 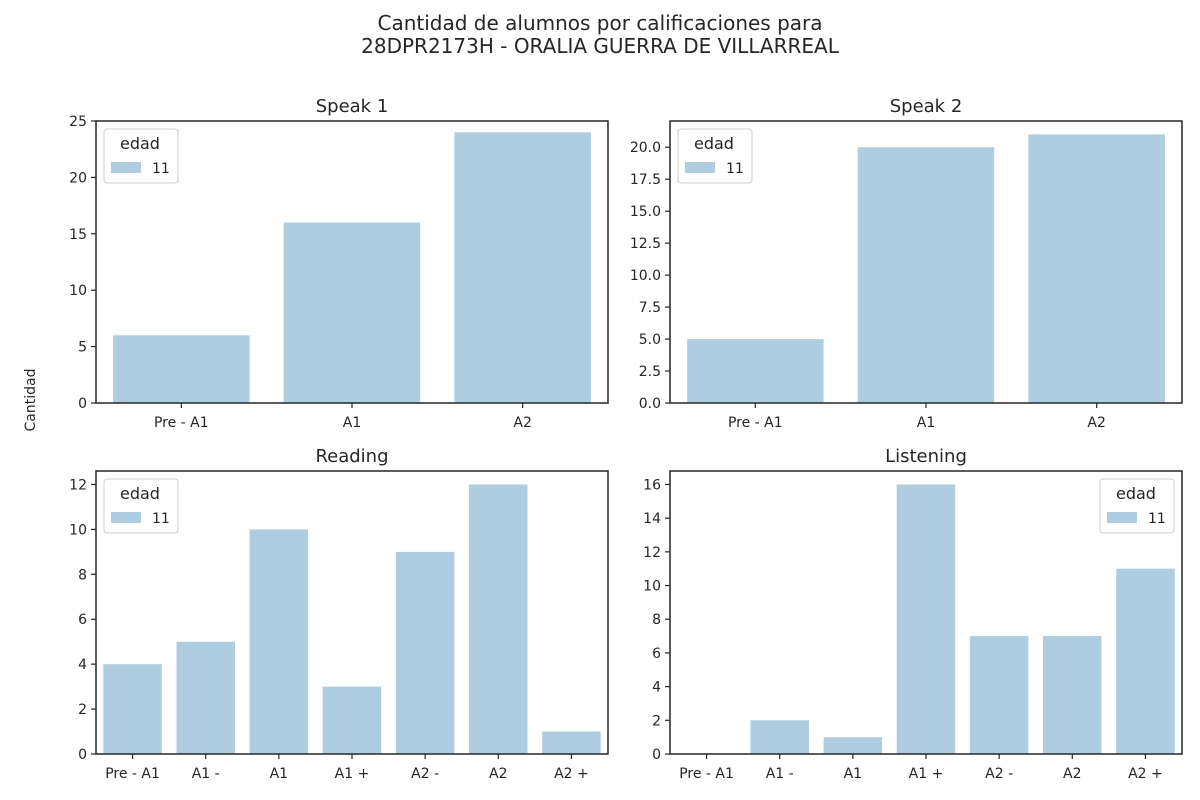 What do you see at coordinates (926, 456) in the screenshot?
I see `subplot-title: Listening` at bounding box center [926, 456].